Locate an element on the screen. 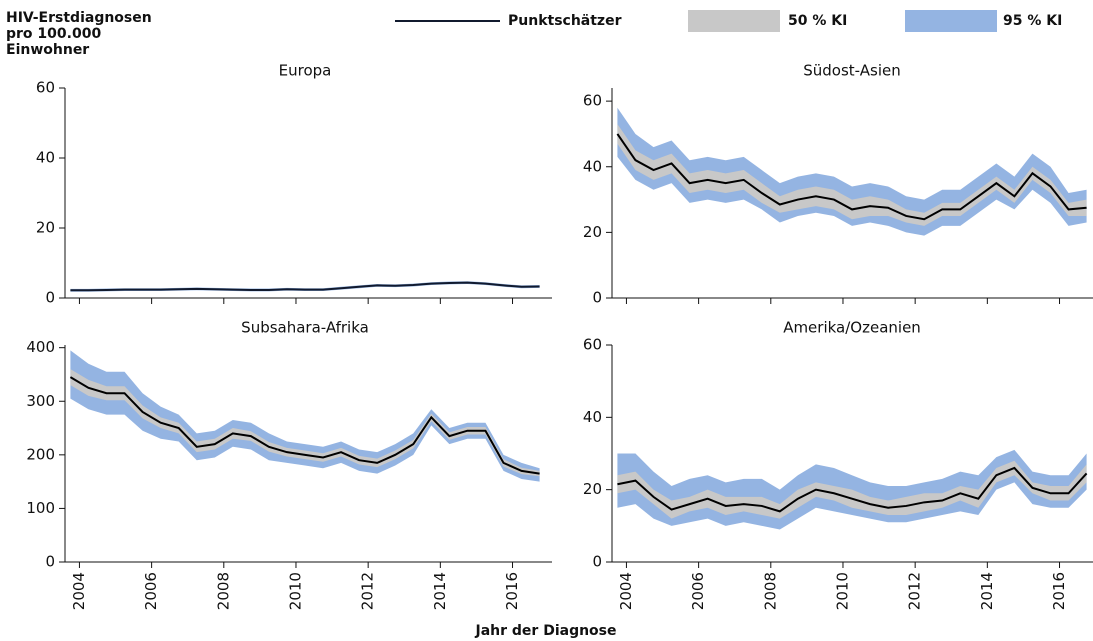 Image resolution: width=1093 pixels, height=641 pixels. y-axis-label: Einwohner is located at coordinates (47, 50).